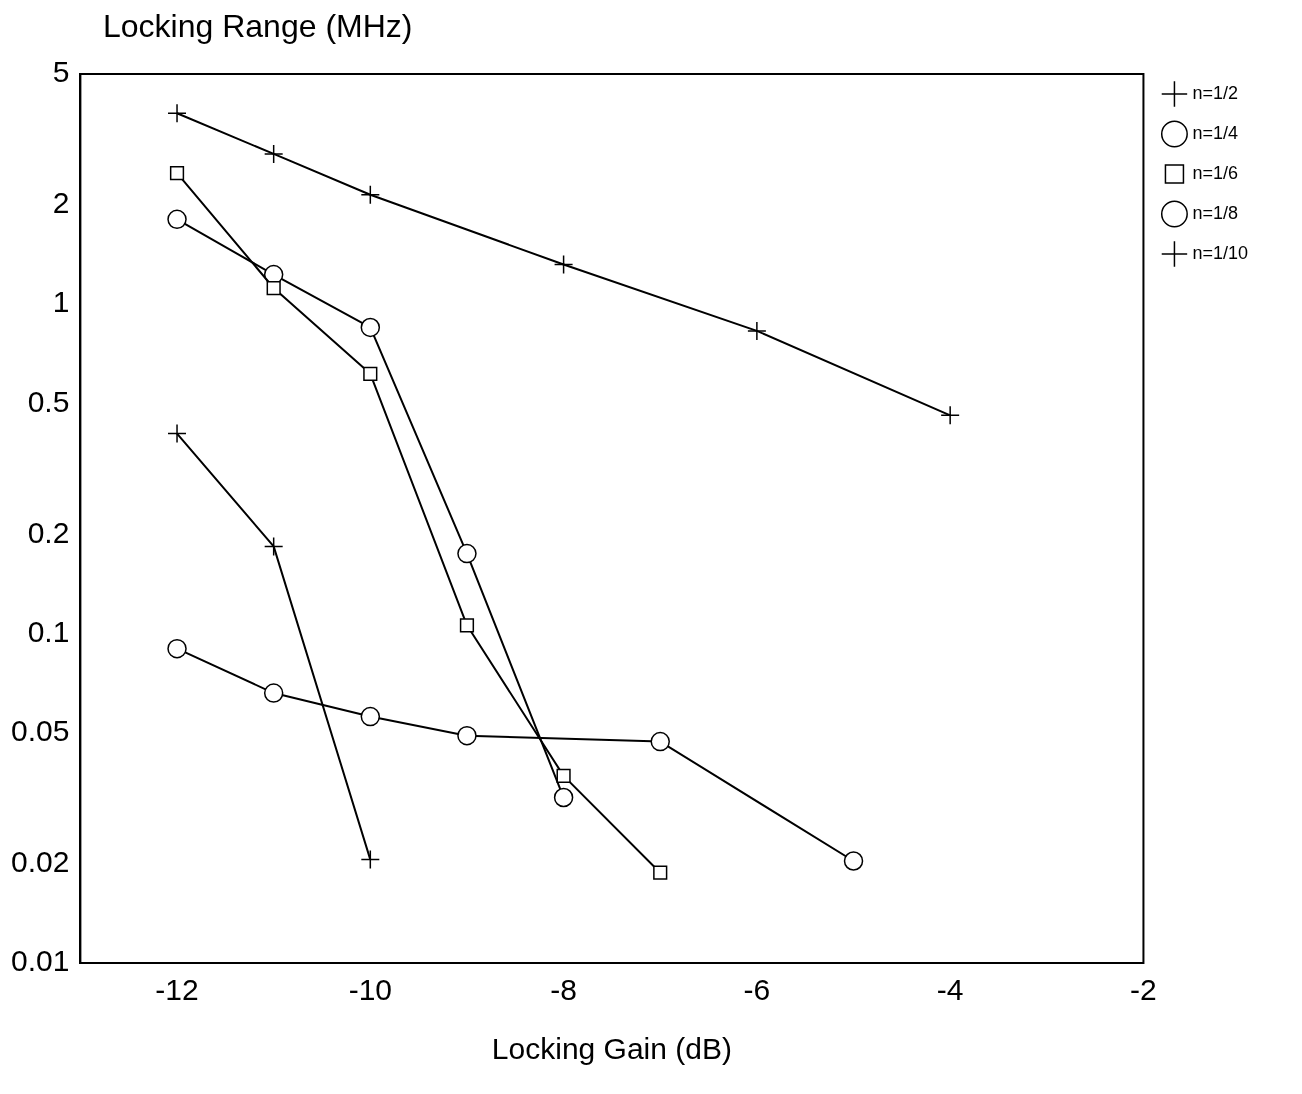 The image size is (1302, 1094). What do you see at coordinates (48, 532) in the screenshot?
I see `y-tick-label: 0.2` at bounding box center [48, 532].